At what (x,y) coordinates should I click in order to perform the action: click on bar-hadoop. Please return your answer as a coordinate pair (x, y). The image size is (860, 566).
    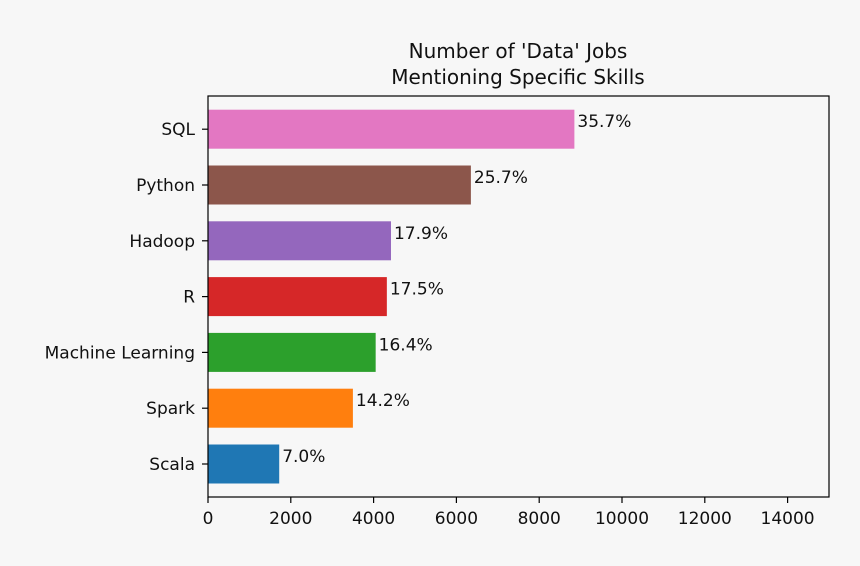
    Looking at the image, I should click on (299, 241).